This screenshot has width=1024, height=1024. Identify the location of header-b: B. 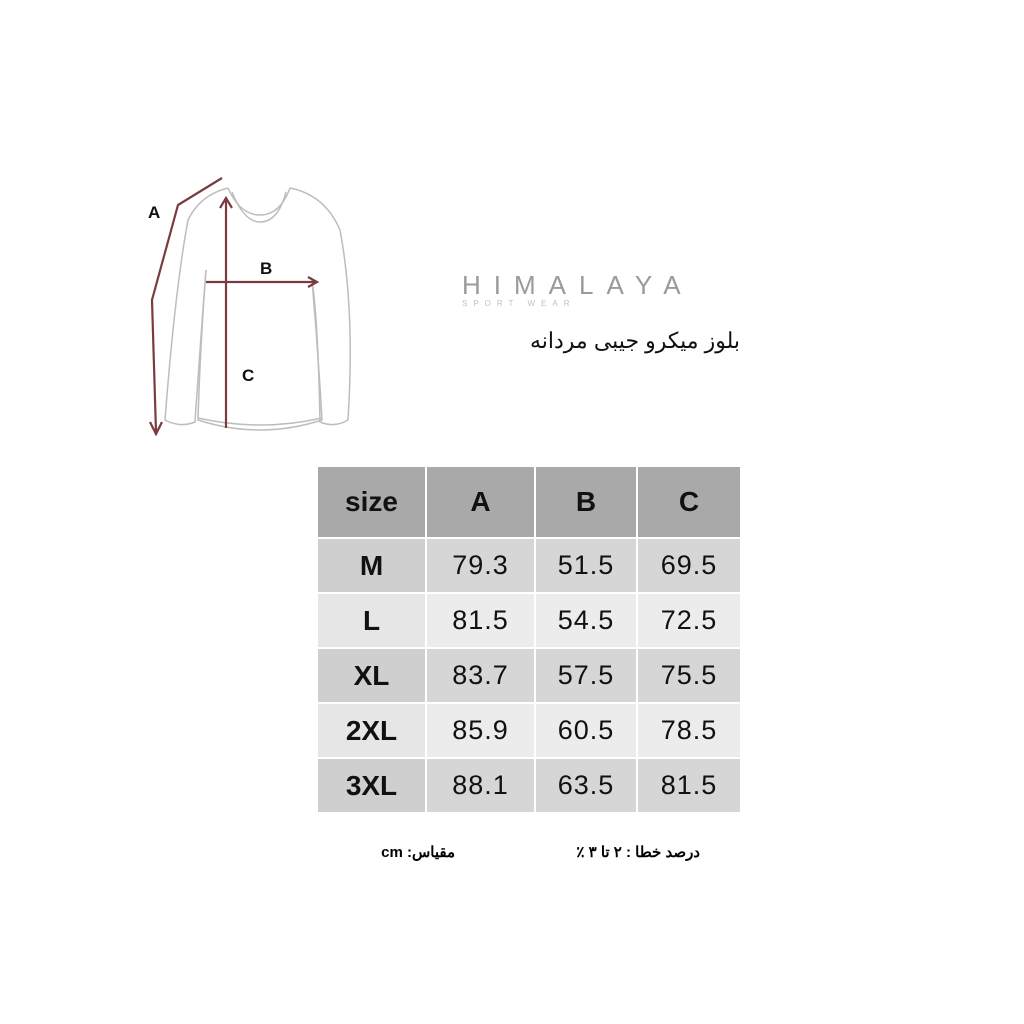
(586, 502).